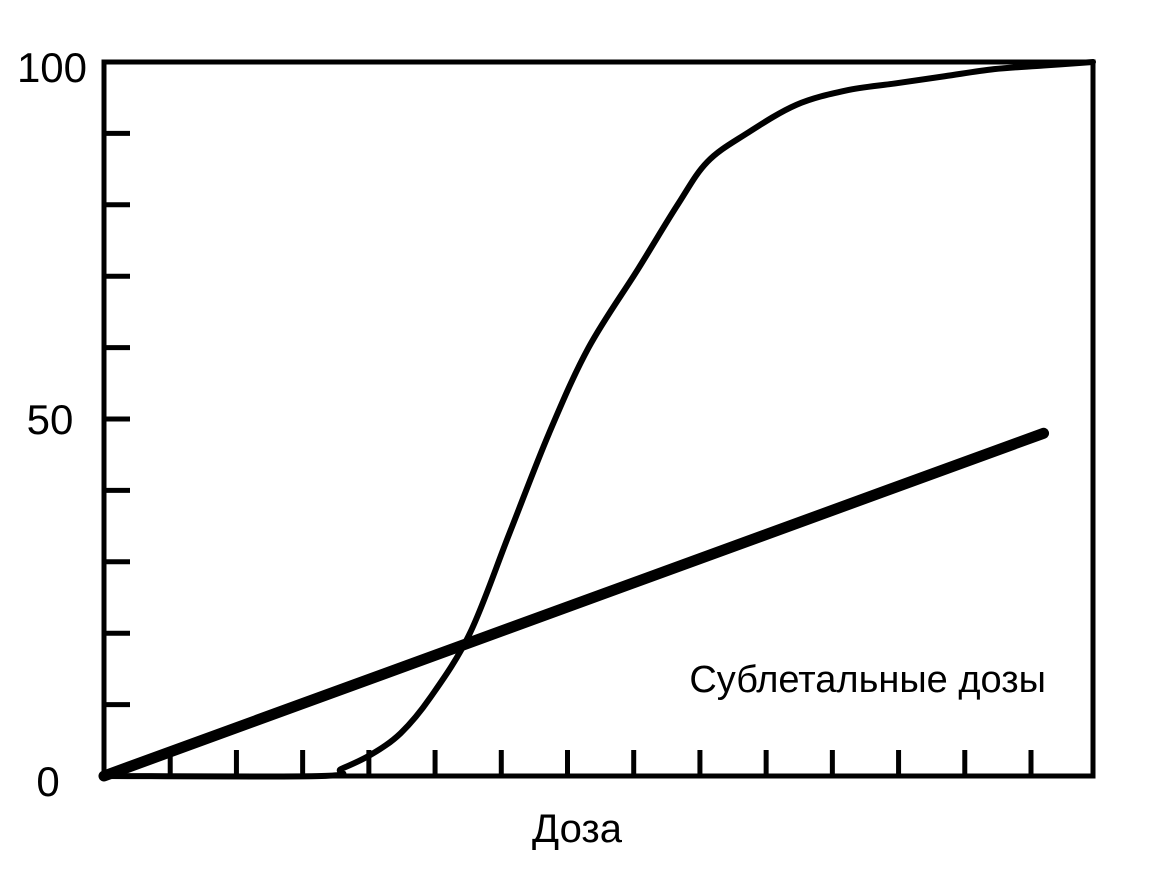 The image size is (1166, 884). What do you see at coordinates (116, 419) in the screenshot?
I see `y-axis-ticks` at bounding box center [116, 419].